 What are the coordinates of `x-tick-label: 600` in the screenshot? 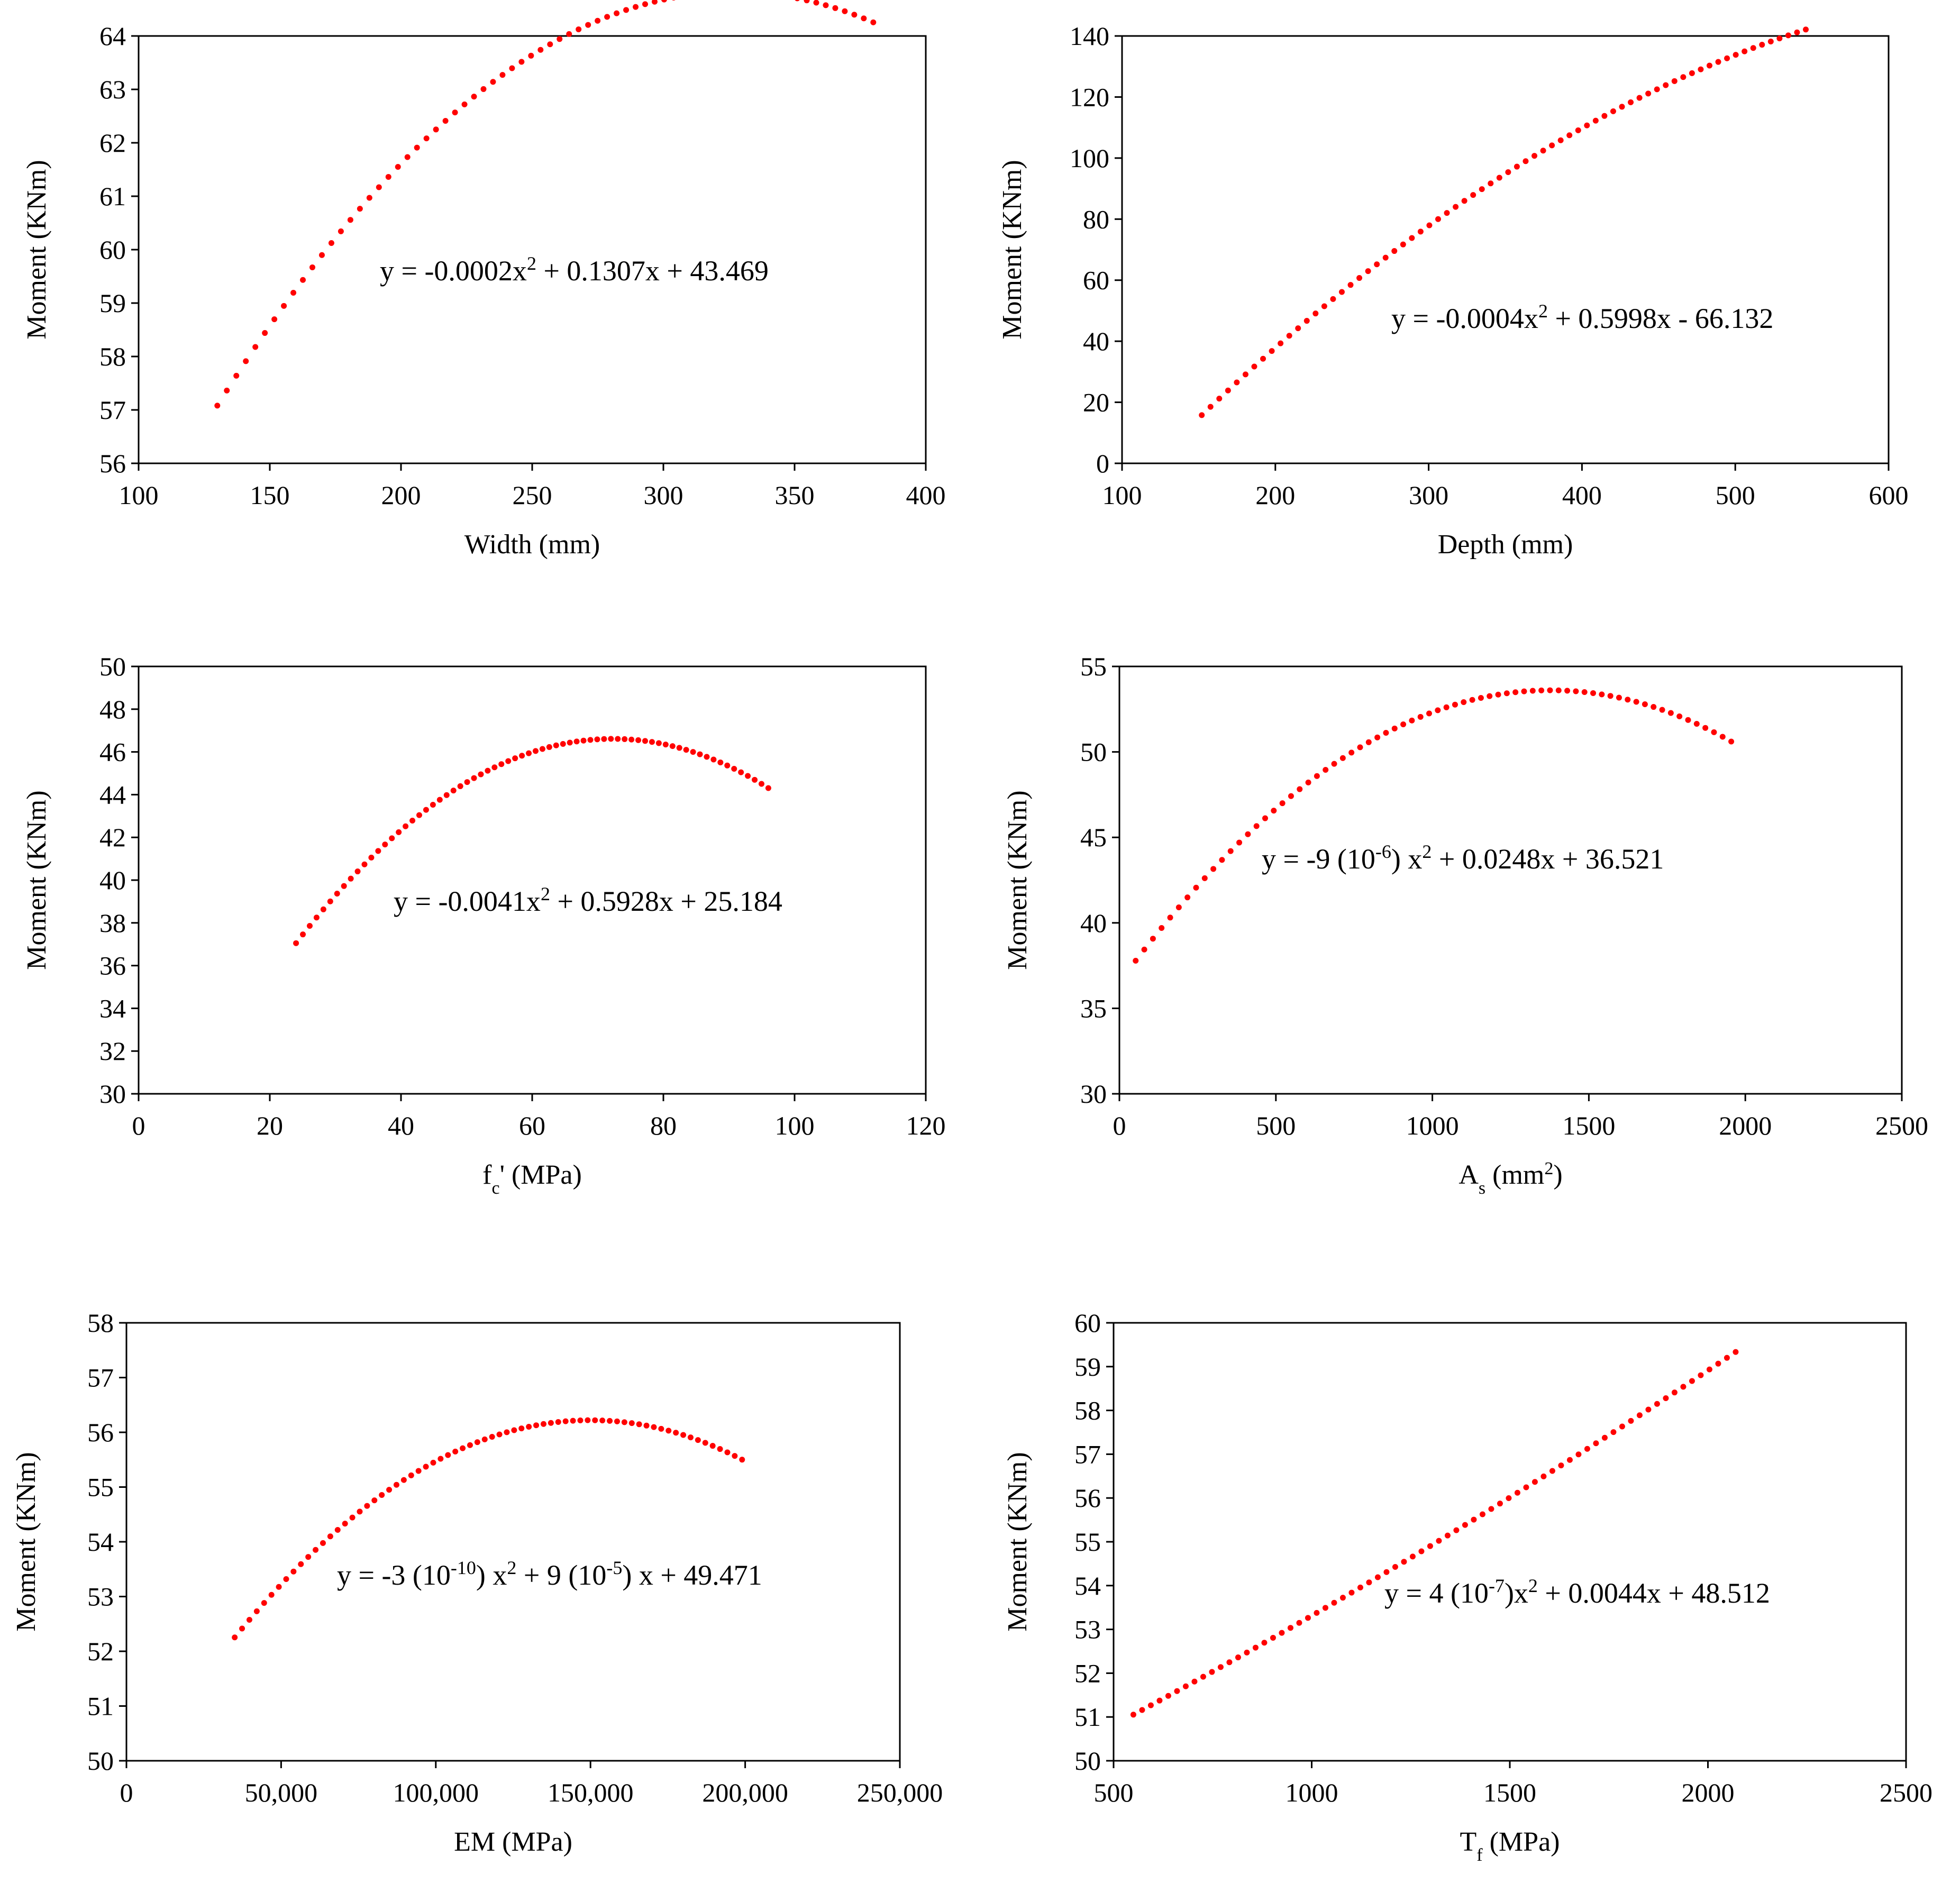 It's located at (1889, 495).